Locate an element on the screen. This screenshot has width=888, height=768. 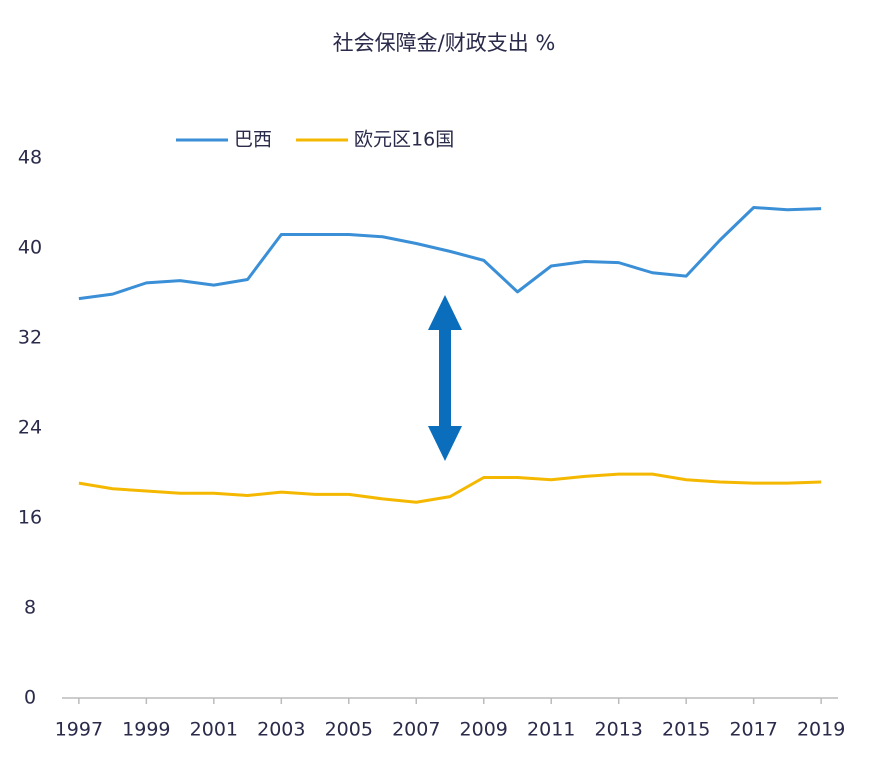
y-tick-label: 32 is located at coordinates (30, 338).